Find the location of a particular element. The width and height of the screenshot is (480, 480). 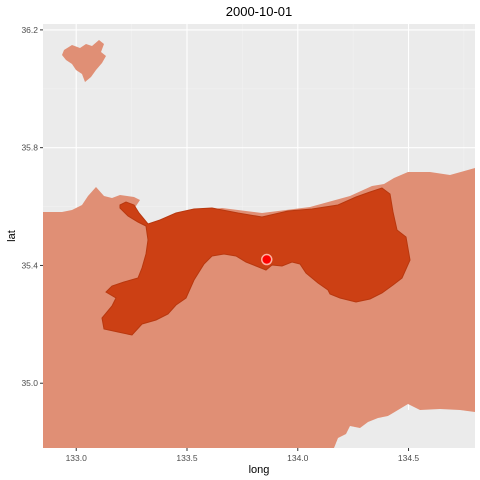

y-axis-ticks: 35.0 35.4 35.8 36.2 is located at coordinates (32, 206).